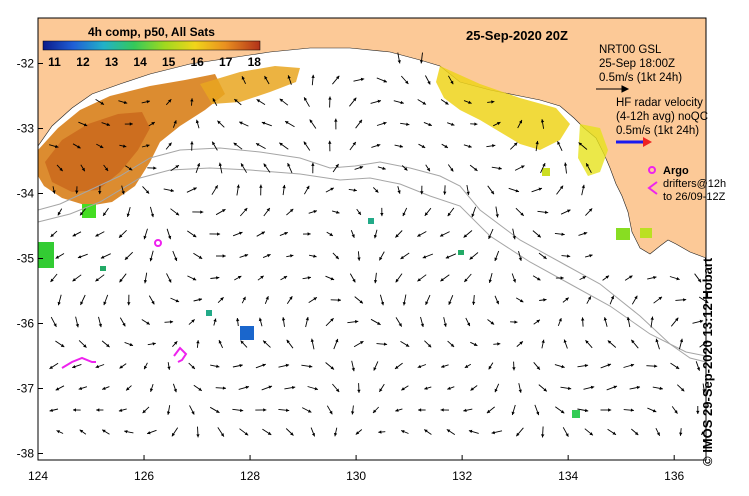 The height and width of the screenshot is (496, 749). What do you see at coordinates (676, 171) in the screenshot?
I see `argo-label: Argo` at bounding box center [676, 171].